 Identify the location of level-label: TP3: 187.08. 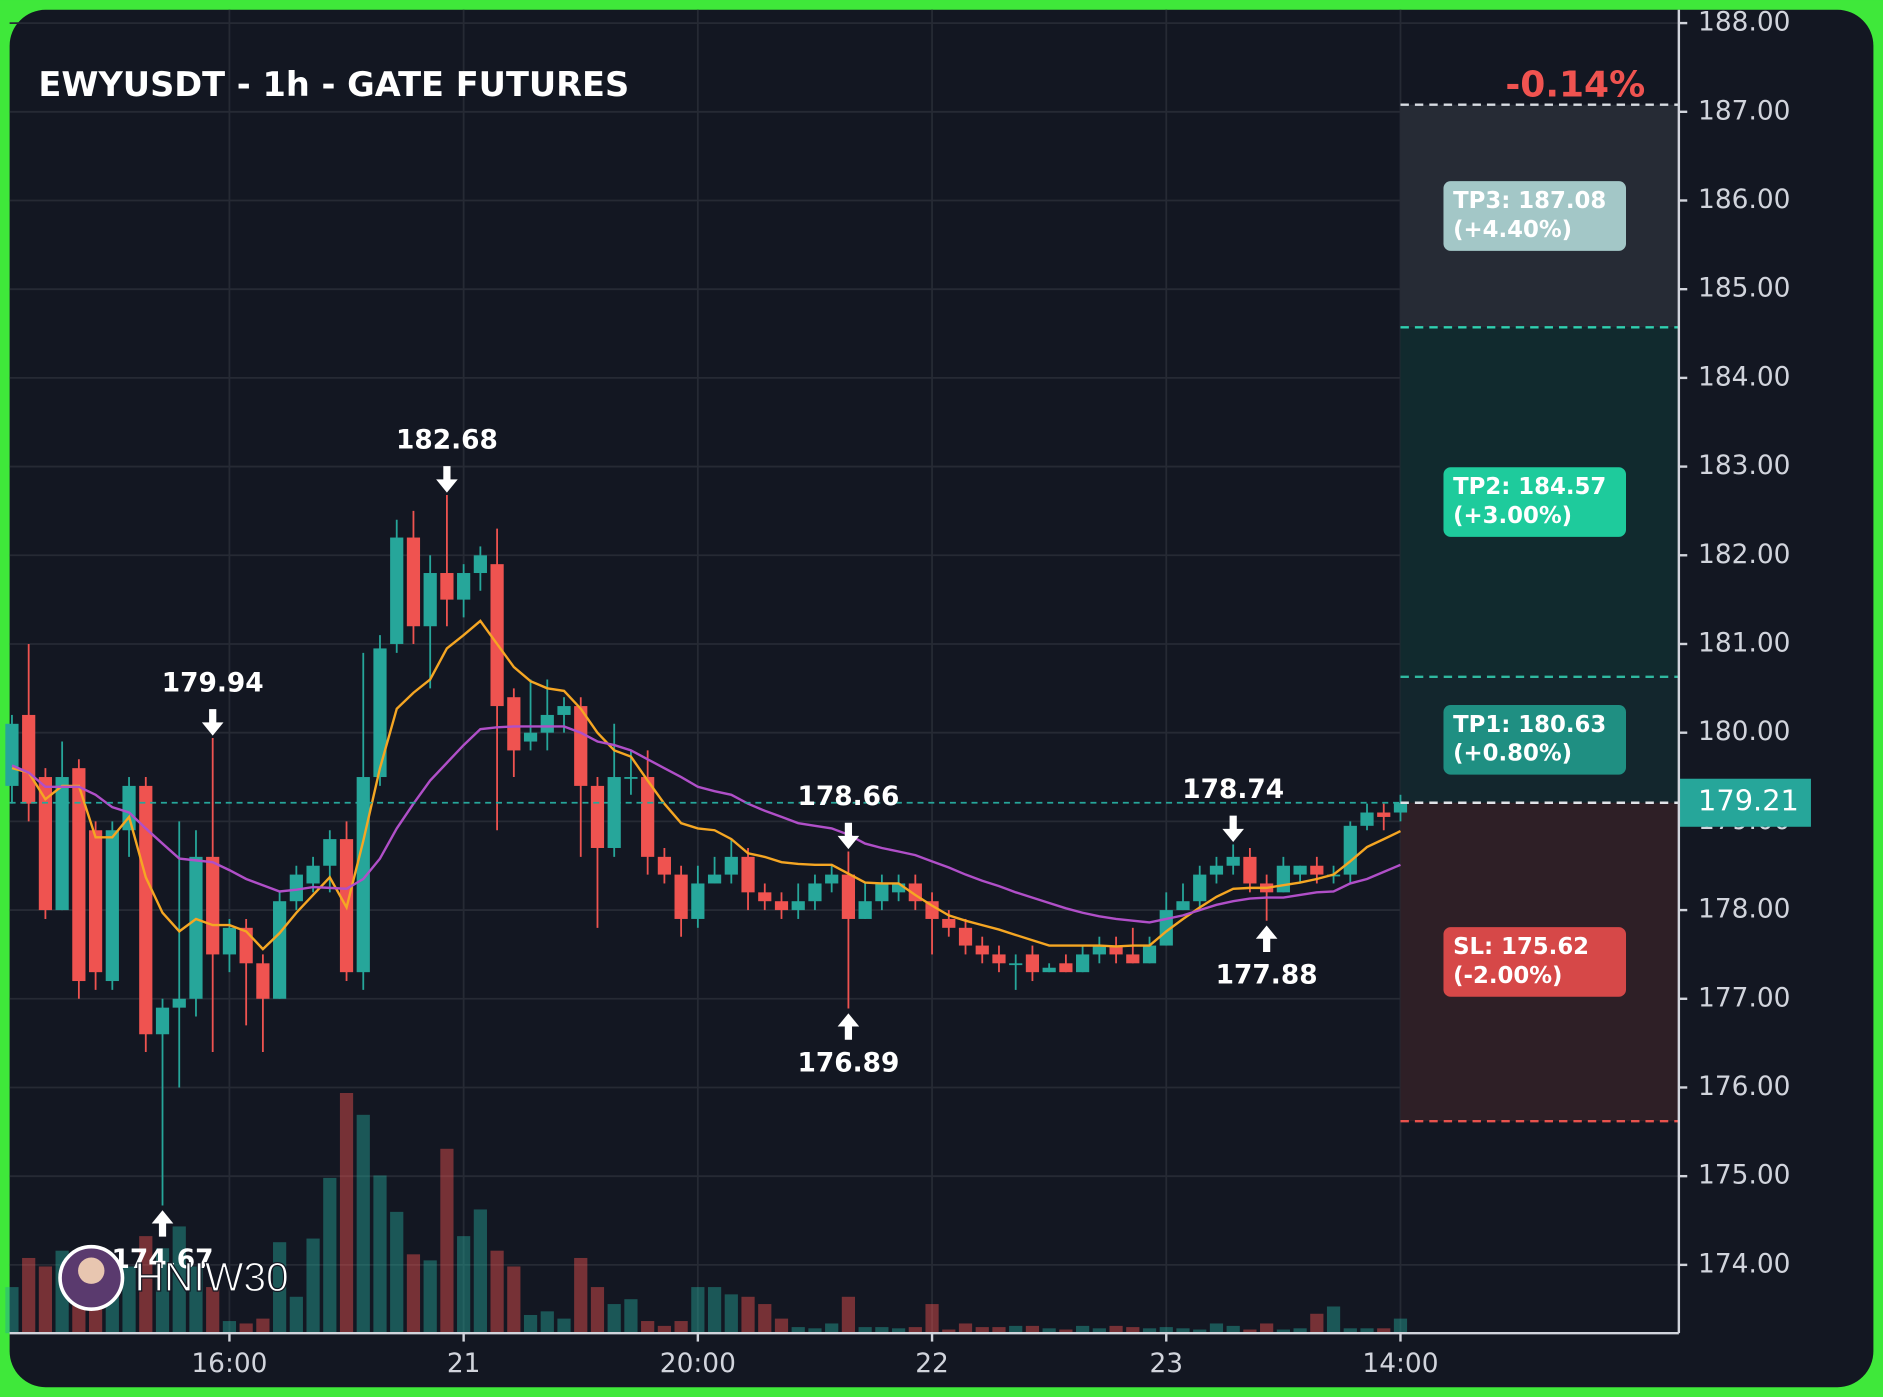
(1529, 201).